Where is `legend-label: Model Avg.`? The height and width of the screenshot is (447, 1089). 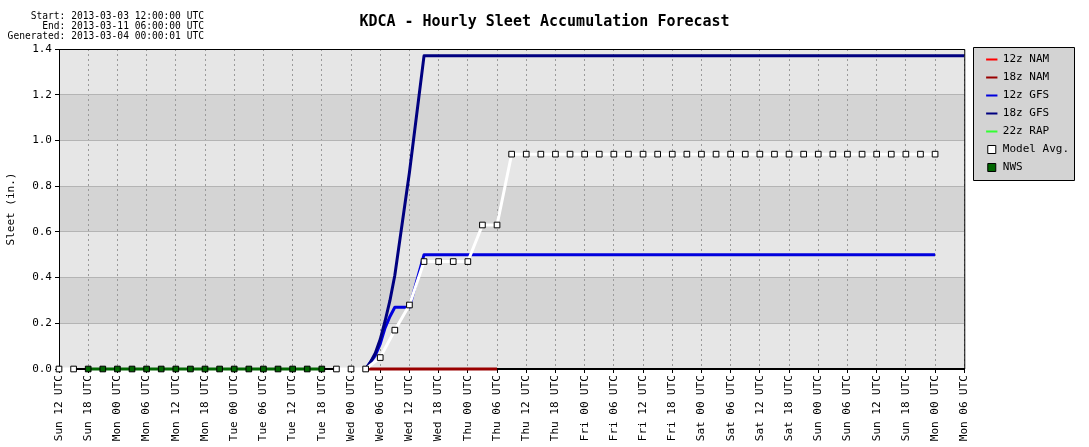
legend-label: Model Avg. is located at coordinates (1036, 149).